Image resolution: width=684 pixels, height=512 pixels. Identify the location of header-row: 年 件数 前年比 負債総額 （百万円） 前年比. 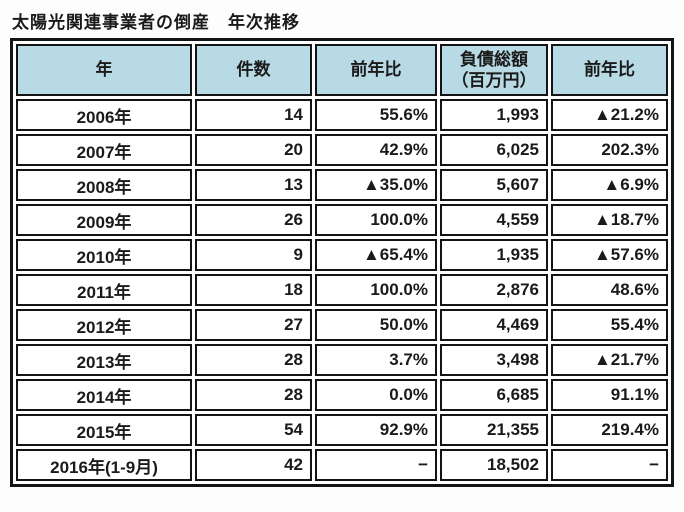
(342, 70).